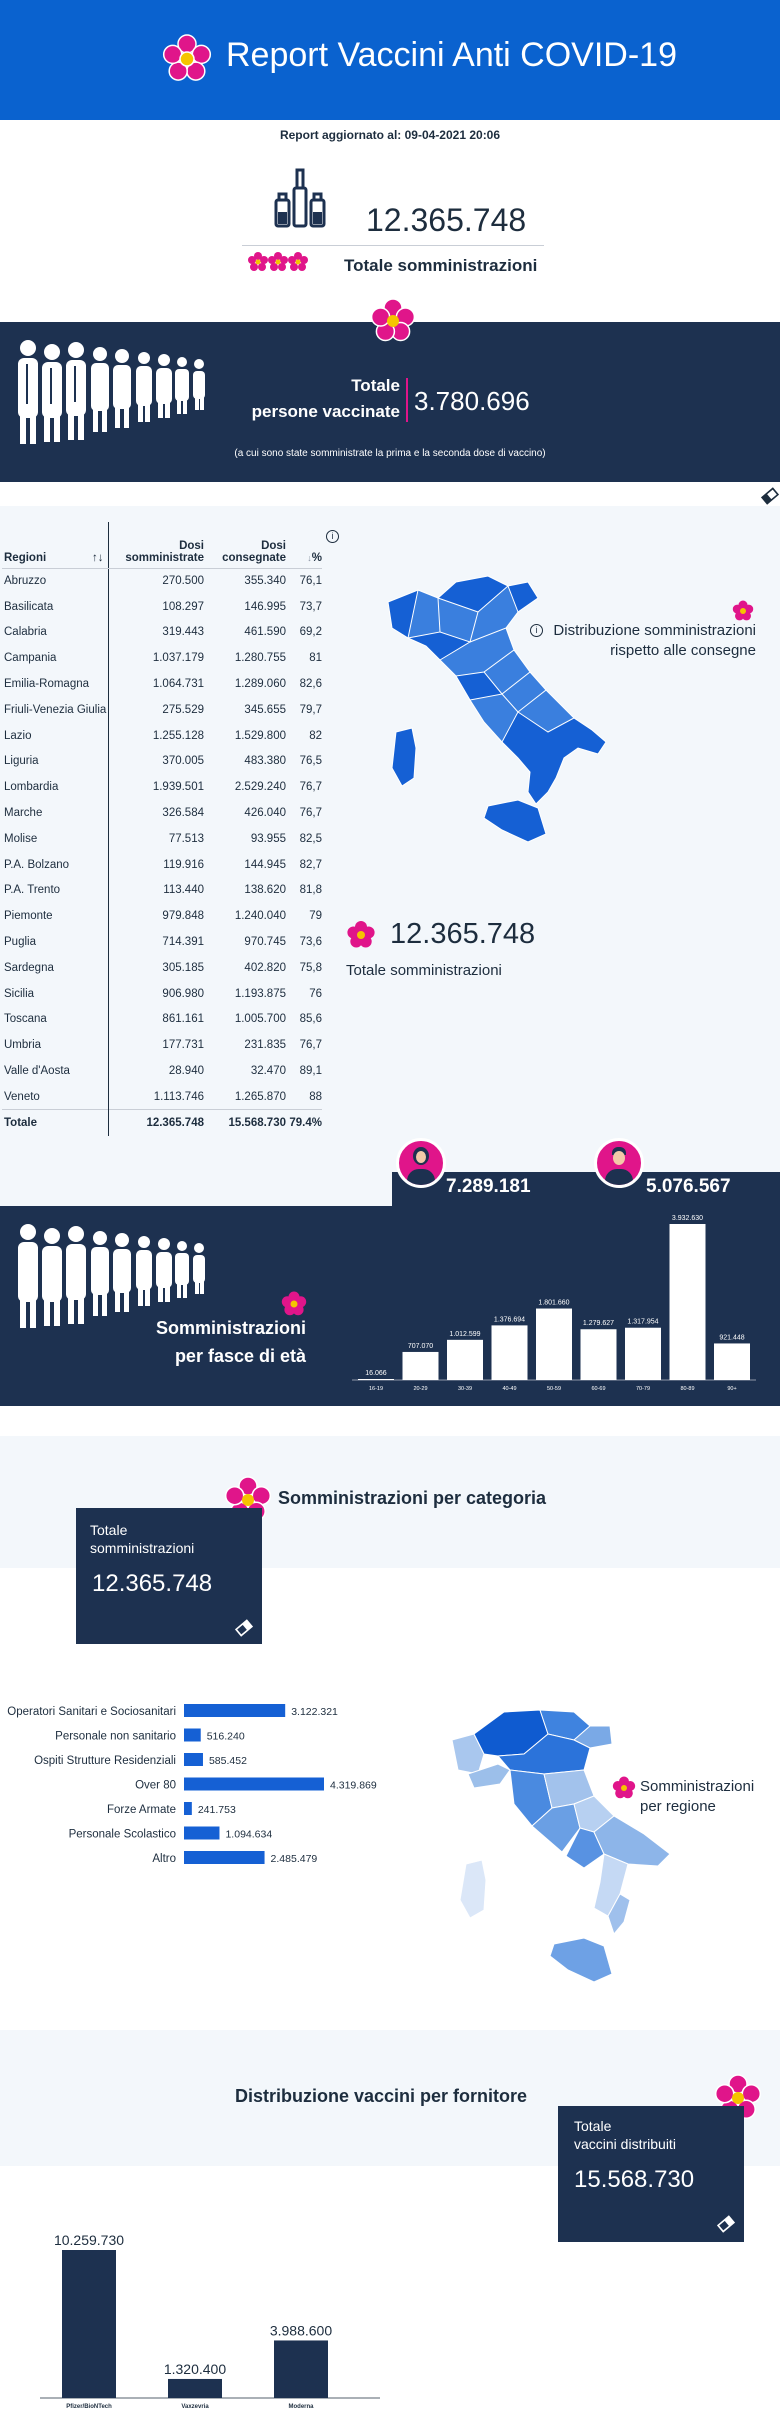 This screenshot has height=2414, width=780. I want to click on bar-fascia-90+, so click(732, 1361).